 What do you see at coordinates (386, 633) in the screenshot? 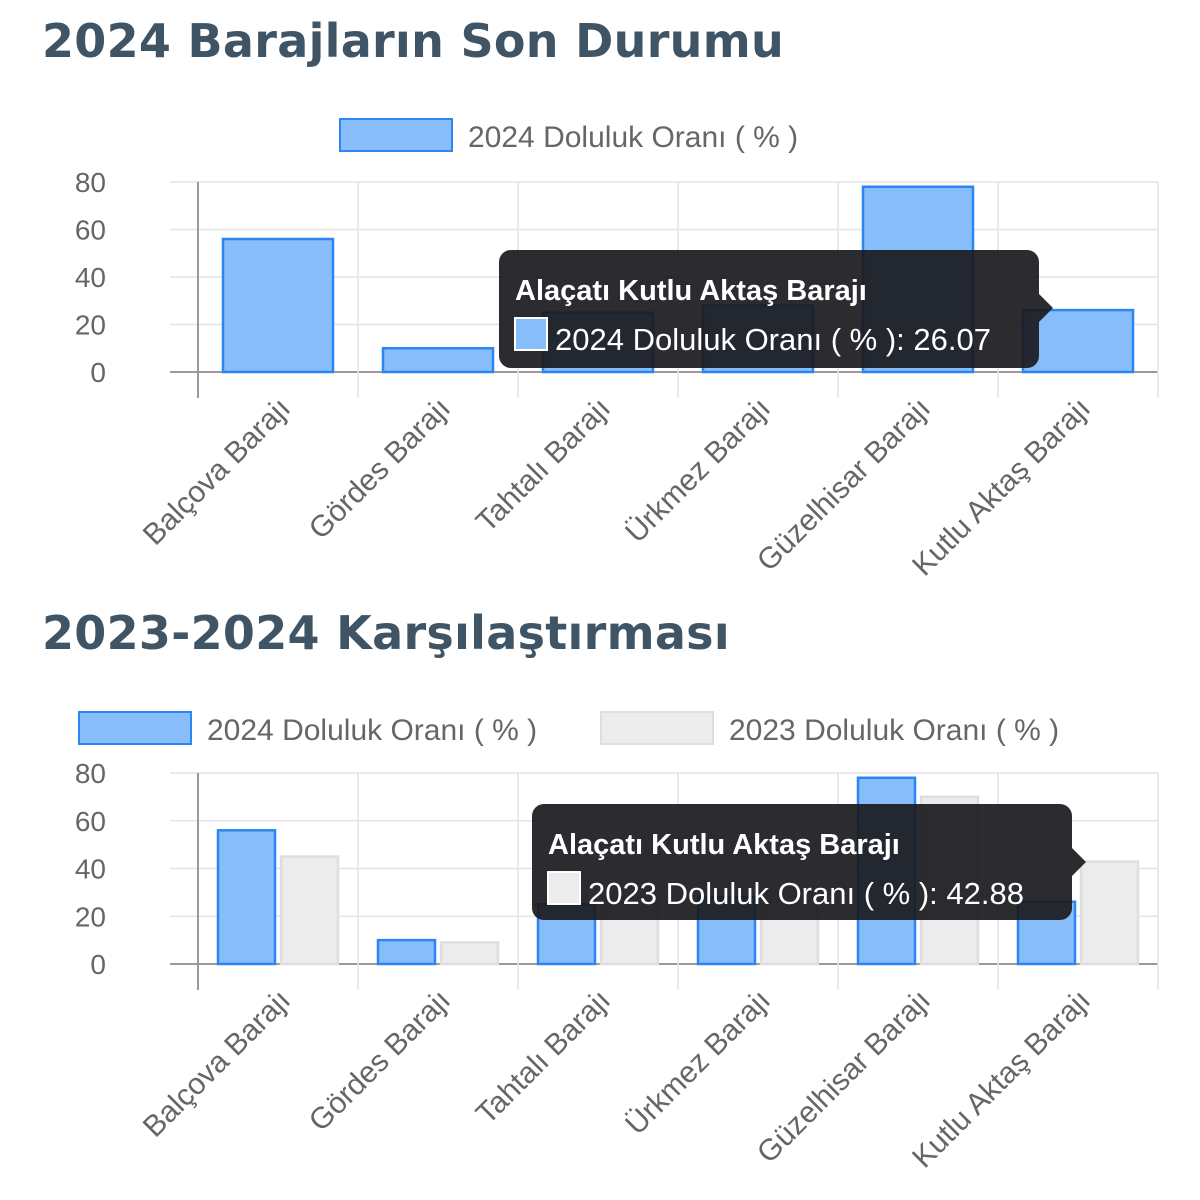
I see `chart2-section-title: 2023-2024 Karşılaştırması` at bounding box center [386, 633].